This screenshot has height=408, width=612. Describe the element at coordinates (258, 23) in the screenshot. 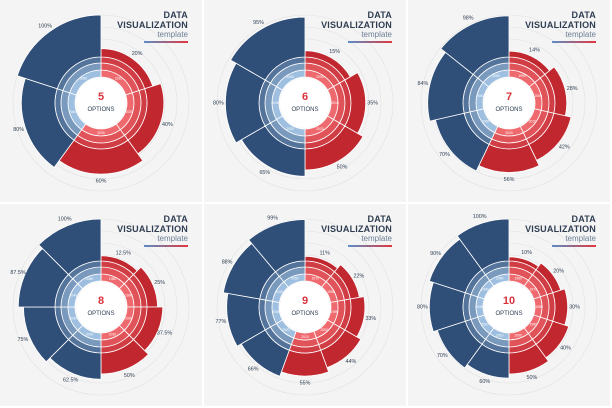

I see `value-label: 95%` at that location.